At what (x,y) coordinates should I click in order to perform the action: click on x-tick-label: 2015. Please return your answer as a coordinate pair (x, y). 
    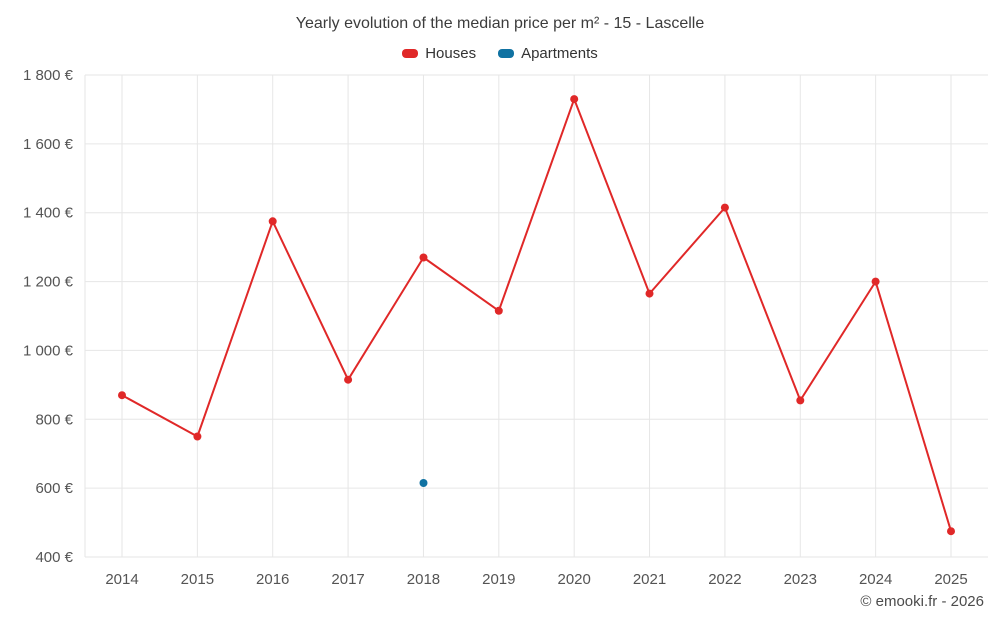
    Looking at the image, I should click on (197, 579).